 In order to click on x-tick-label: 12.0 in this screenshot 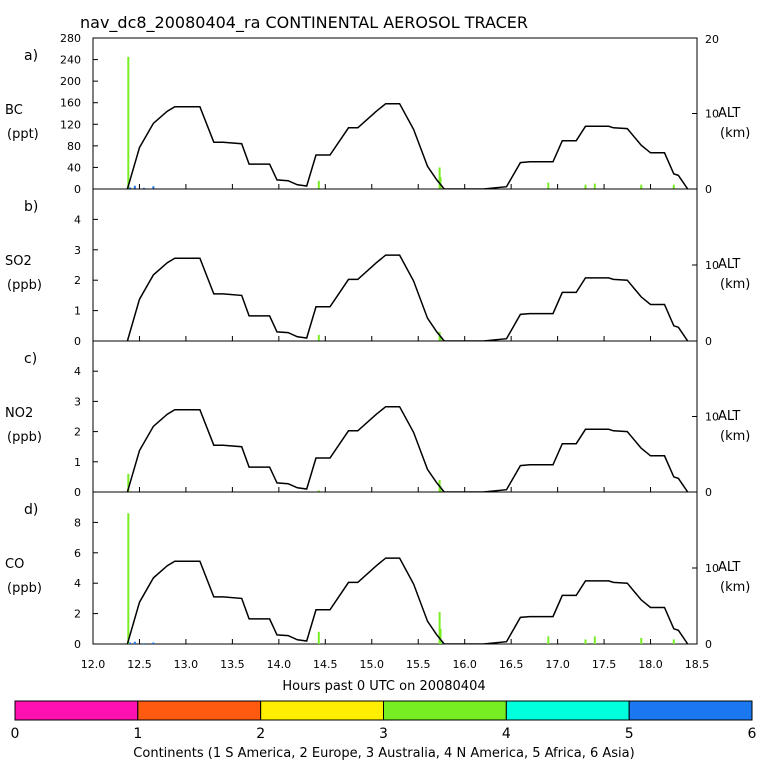, I will do `click(93, 664)`.